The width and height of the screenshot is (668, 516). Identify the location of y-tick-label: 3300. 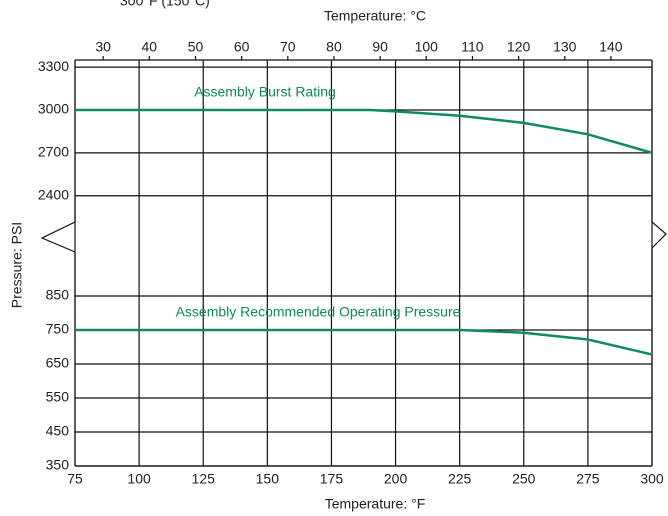
(53, 66).